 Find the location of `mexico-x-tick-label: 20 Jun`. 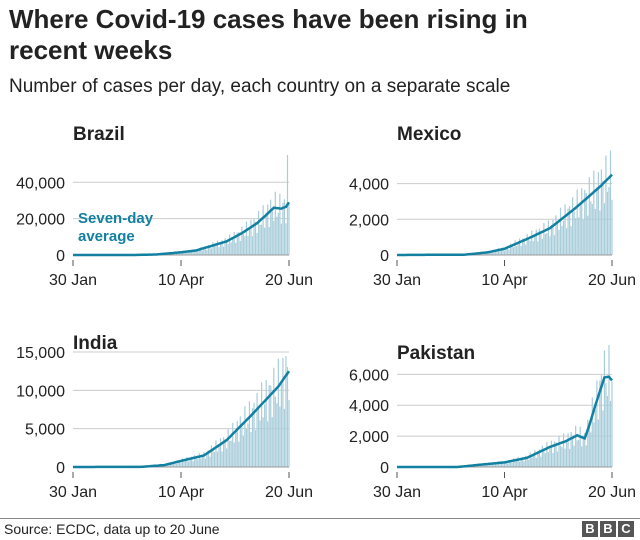

mexico-x-tick-label: 20 Jun is located at coordinates (612, 280).